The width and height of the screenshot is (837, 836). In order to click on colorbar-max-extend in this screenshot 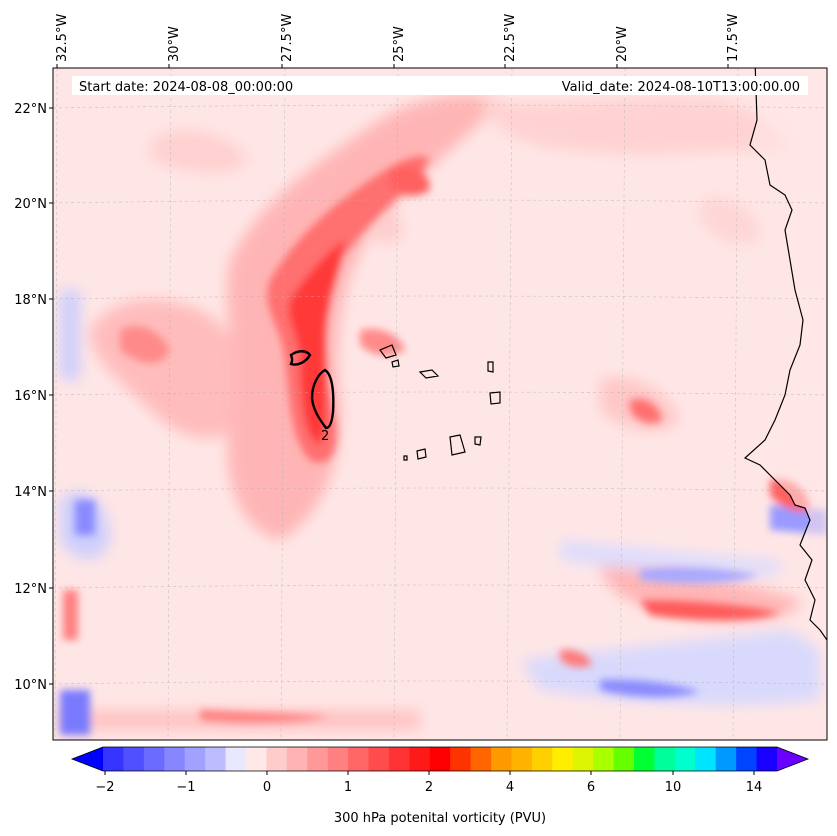, I will do `click(792, 759)`.